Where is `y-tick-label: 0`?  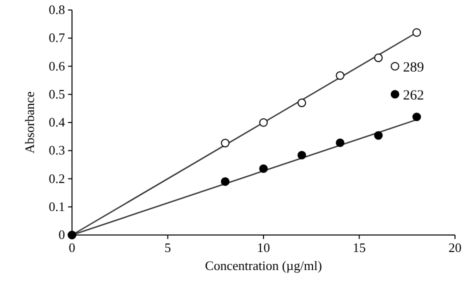 y-tick-label: 0 is located at coordinates (61, 234).